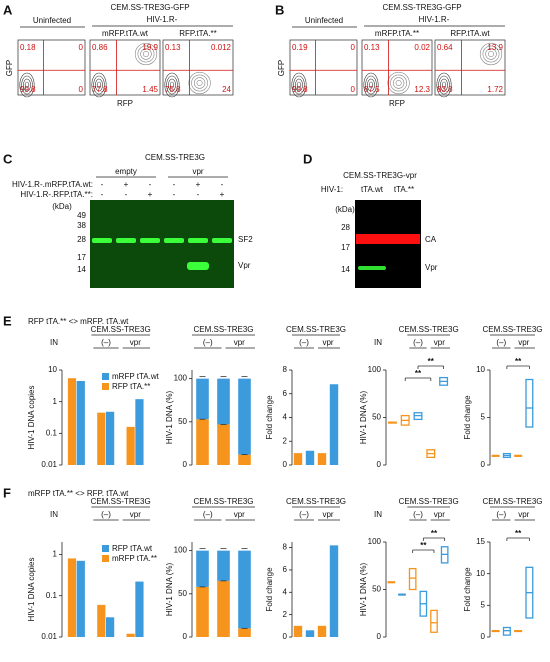 The image size is (550, 662). Describe the element at coordinates (54, 514) in the screenshot. I see `in-label: IN` at that location.